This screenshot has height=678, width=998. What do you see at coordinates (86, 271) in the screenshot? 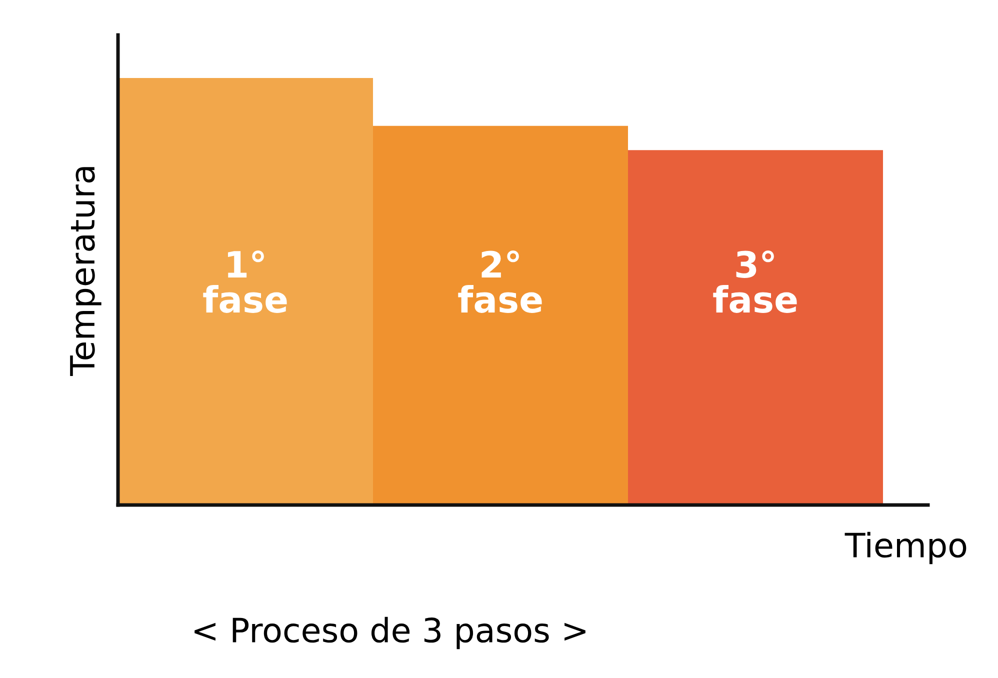
I see `y-axis-title: Temperatura` at bounding box center [86, 271].